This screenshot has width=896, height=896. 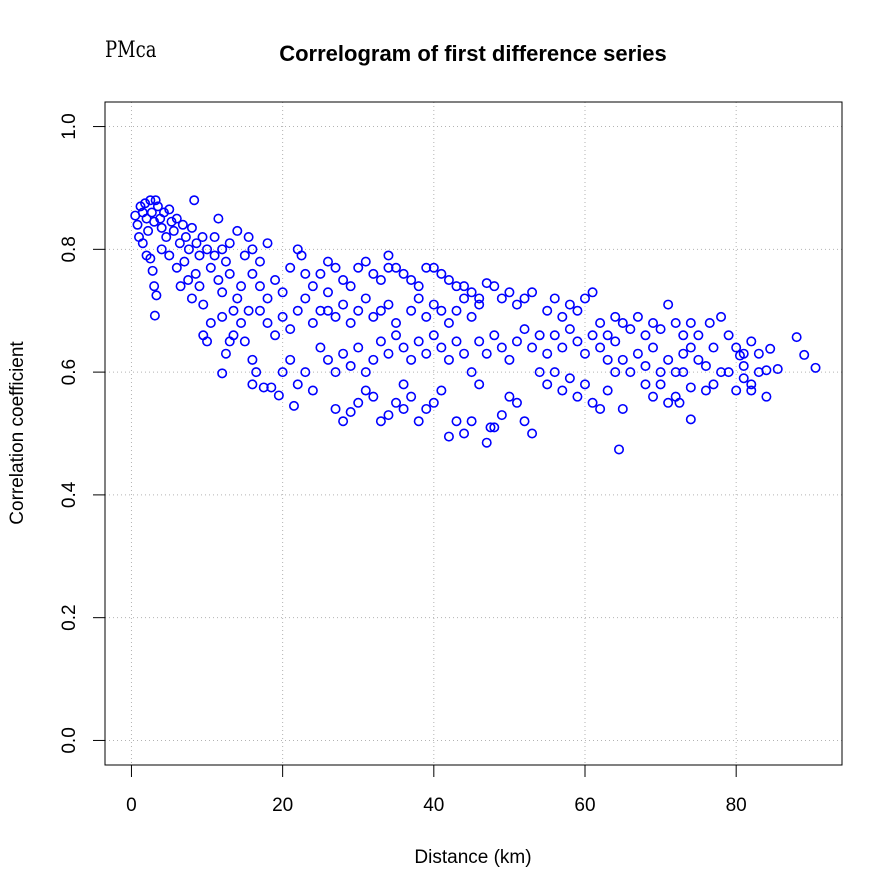 I want to click on x-tick-label: 40, so click(x=433, y=805).